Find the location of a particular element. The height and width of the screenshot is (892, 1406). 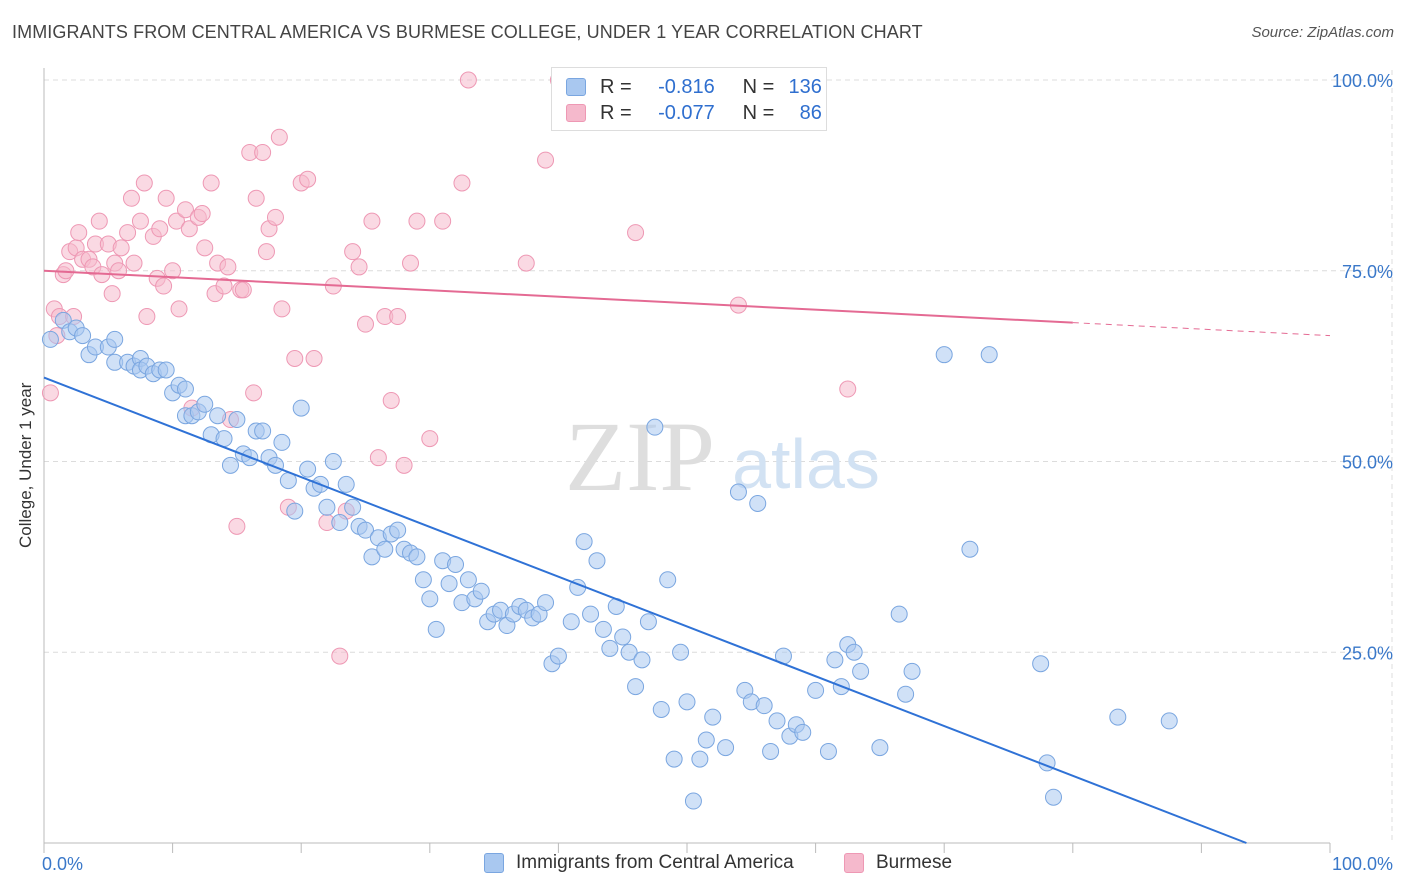

legend-n-value: 86 is located at coordinates (810, 112).